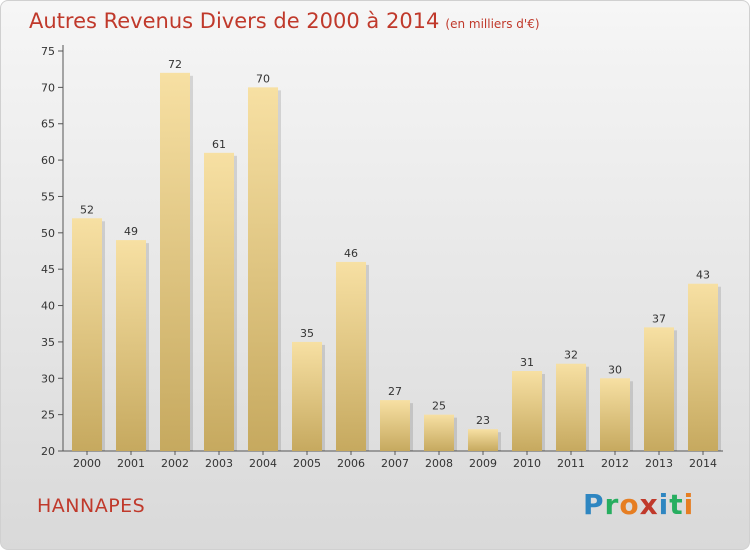 The height and width of the screenshot is (550, 750). What do you see at coordinates (703, 275) in the screenshot?
I see `bar-value-label: 43` at bounding box center [703, 275].